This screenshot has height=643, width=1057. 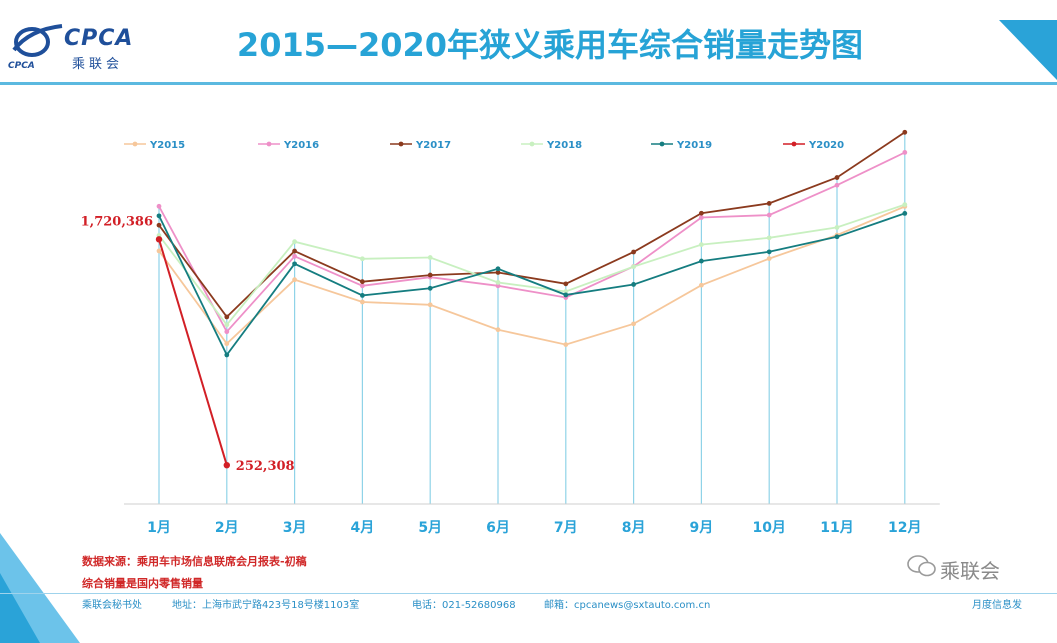 I want to click on wechat-label: 乘联会, so click(x=970, y=571).